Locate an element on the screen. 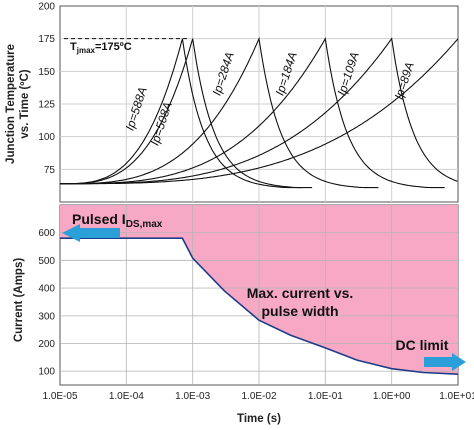 This screenshot has height=430, width=474. current-y-tick-label: 500 is located at coordinates (46, 261).